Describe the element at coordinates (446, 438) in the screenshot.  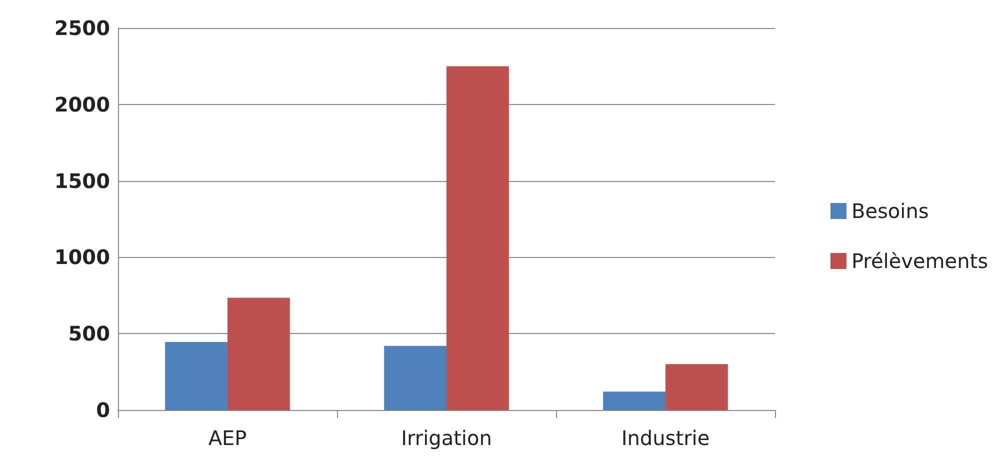
I see `x-tick-label: Irrigation` at that location.